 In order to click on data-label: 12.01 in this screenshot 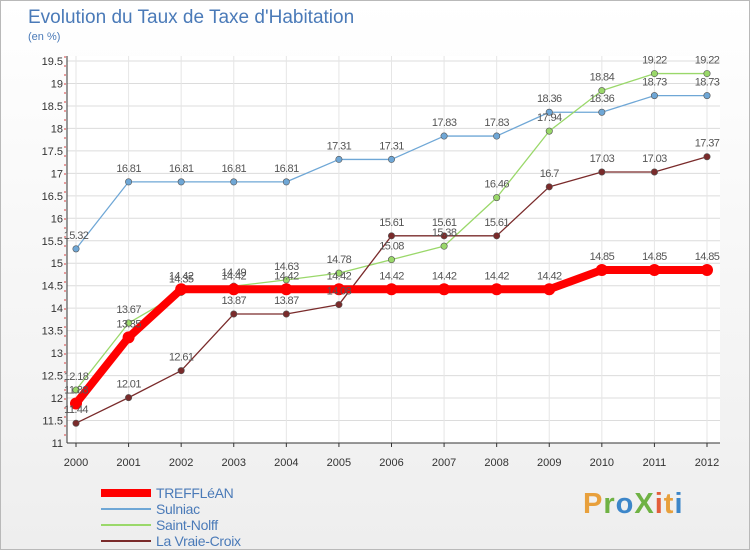, I will do `click(128, 385)`.